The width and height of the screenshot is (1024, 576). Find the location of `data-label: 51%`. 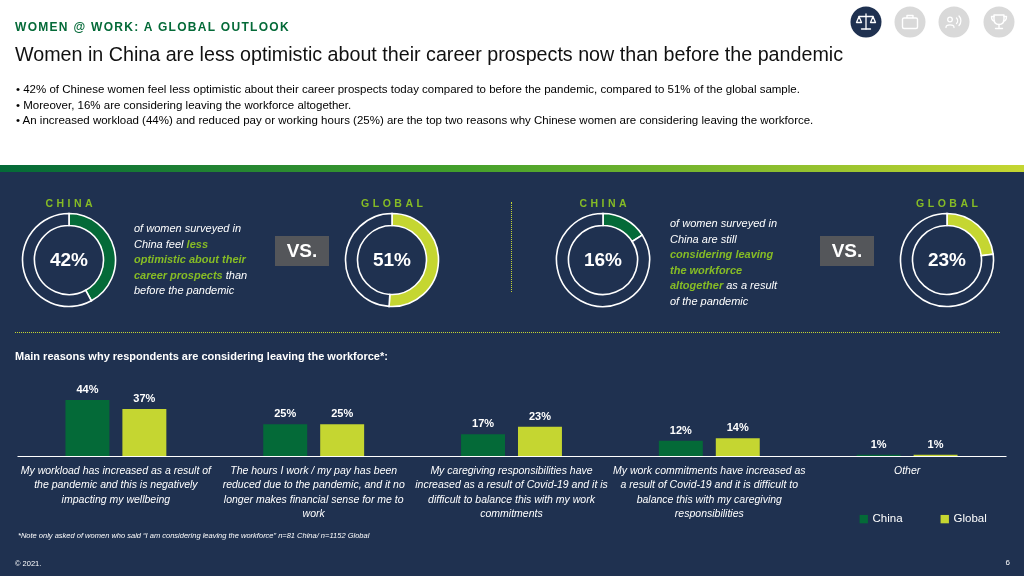

data-label: 51% is located at coordinates (392, 259).